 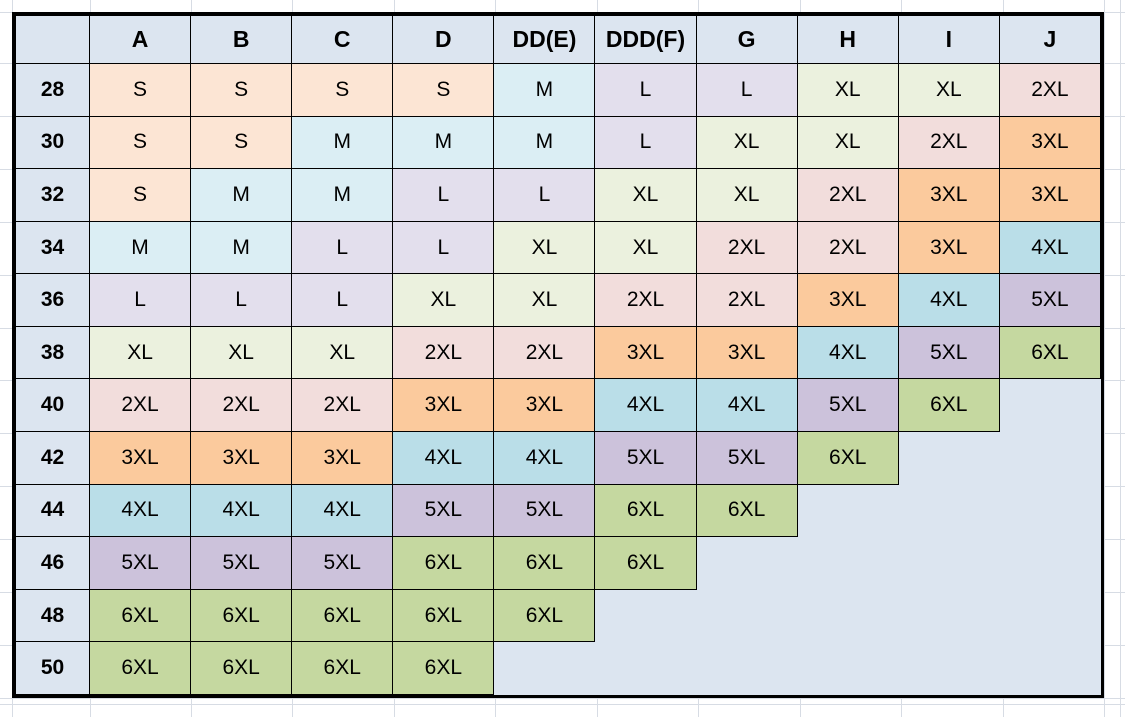 What do you see at coordinates (848, 510) in the screenshot?
I see `cell-44-H` at bounding box center [848, 510].